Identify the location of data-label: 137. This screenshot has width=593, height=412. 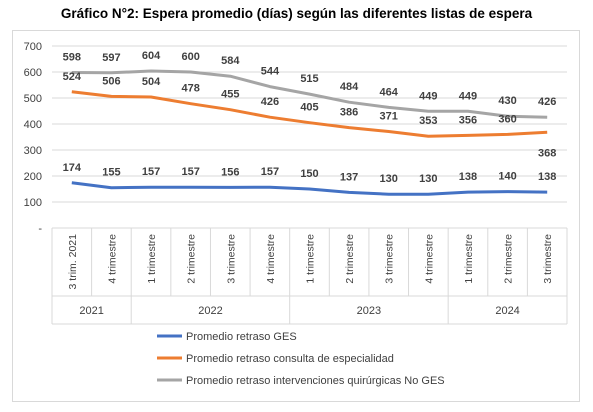
(349, 177).